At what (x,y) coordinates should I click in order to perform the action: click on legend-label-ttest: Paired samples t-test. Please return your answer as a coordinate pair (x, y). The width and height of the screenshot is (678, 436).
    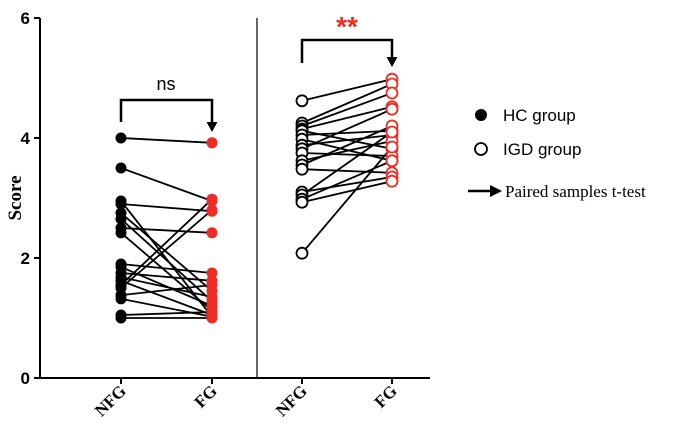
    Looking at the image, I should click on (575, 191).